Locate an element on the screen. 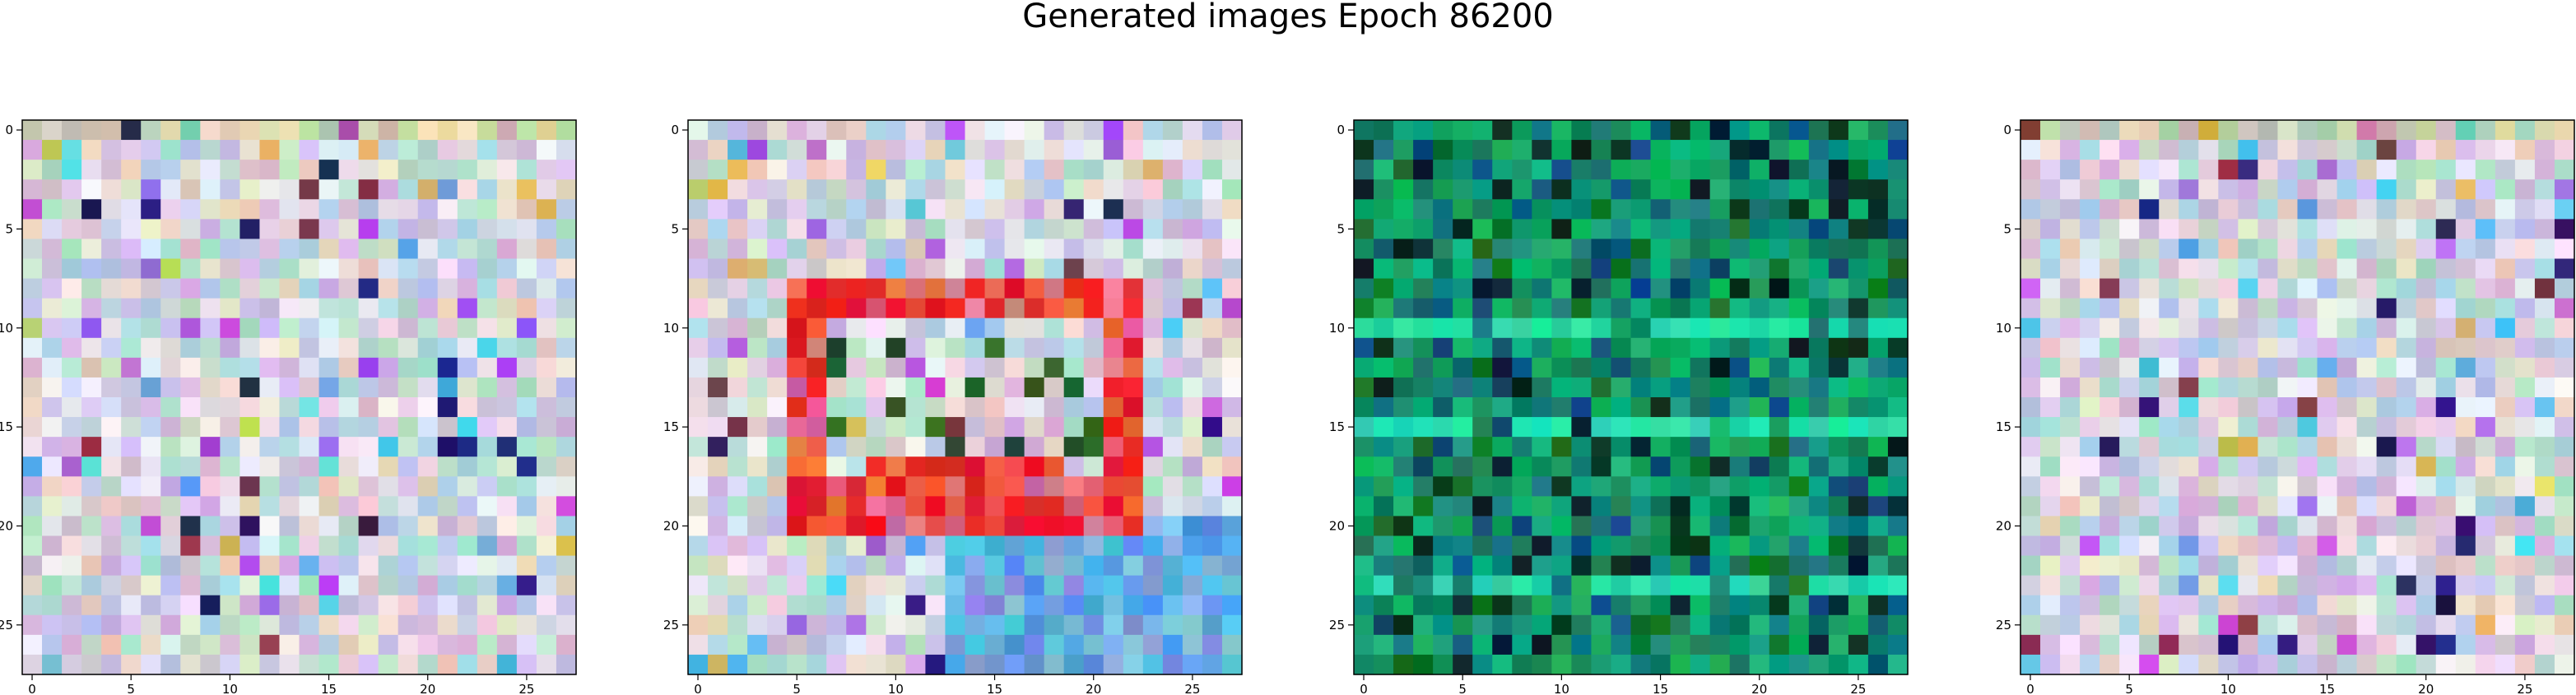  y-tick-label: 0 is located at coordinates (1341, 130).